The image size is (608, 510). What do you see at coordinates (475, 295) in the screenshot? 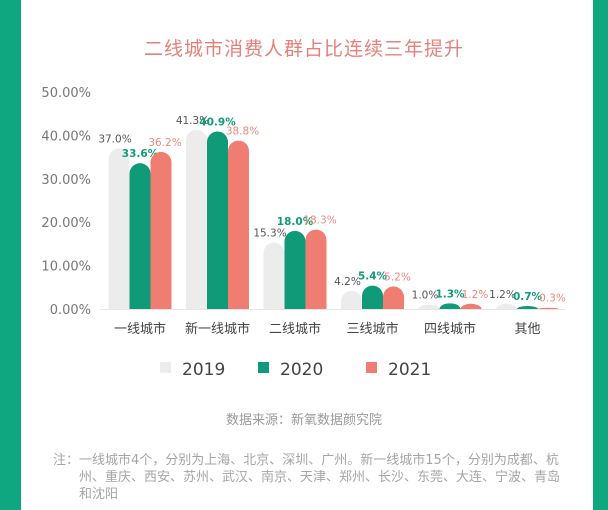
I see `data-label-2021: 1.2%` at bounding box center [475, 295].